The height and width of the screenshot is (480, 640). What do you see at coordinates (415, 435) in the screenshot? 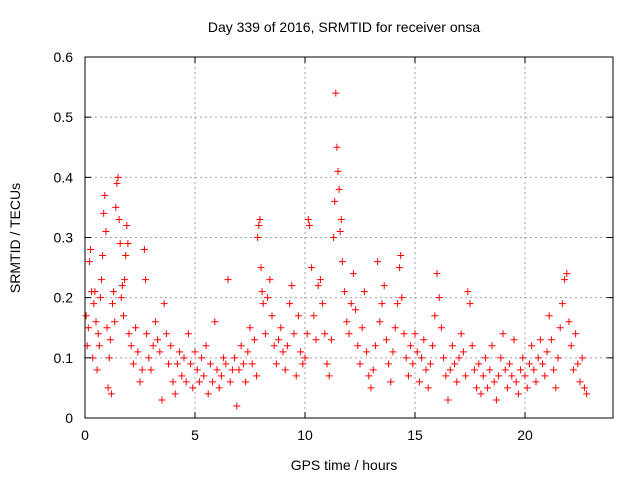
I see `x-tick-label: 15` at bounding box center [415, 435].